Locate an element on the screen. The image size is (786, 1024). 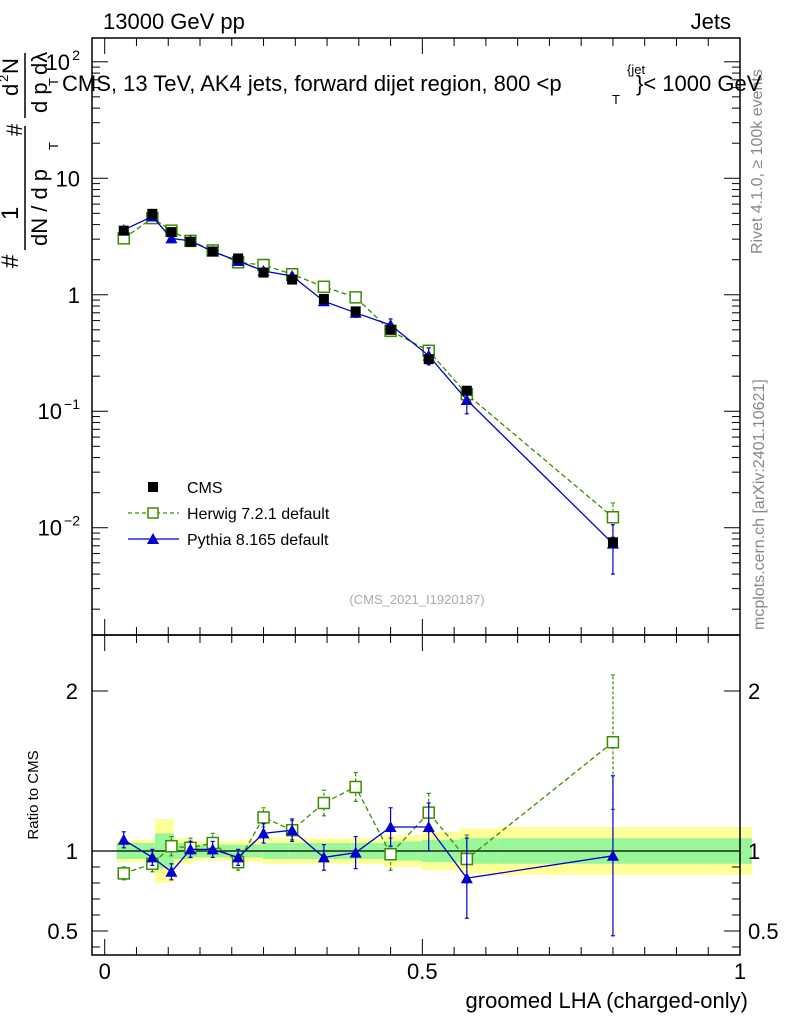
header-right: Jets is located at coordinates (711, 21).